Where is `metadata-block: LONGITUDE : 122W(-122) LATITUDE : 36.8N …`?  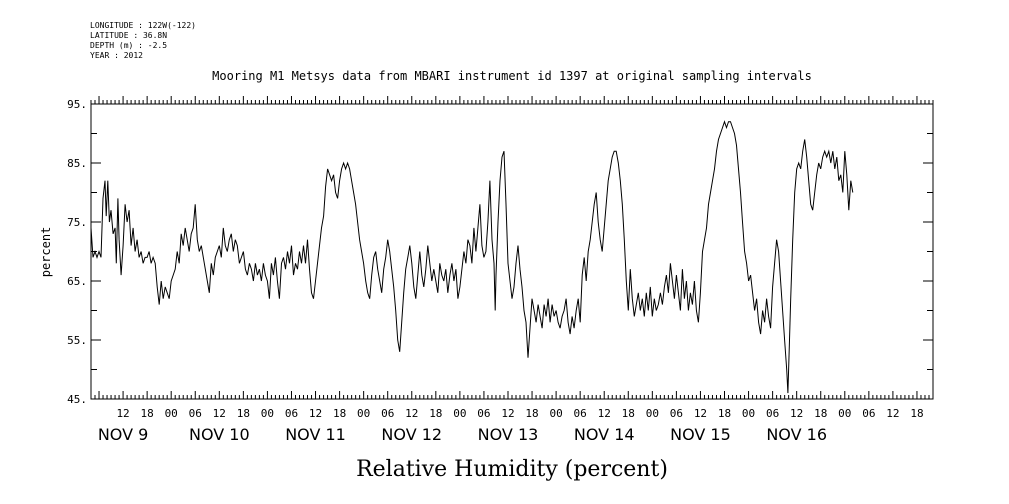
metadata-block: LONGITUDE : 122W(-122) LATITUDE : 36.8N … is located at coordinates (143, 41).